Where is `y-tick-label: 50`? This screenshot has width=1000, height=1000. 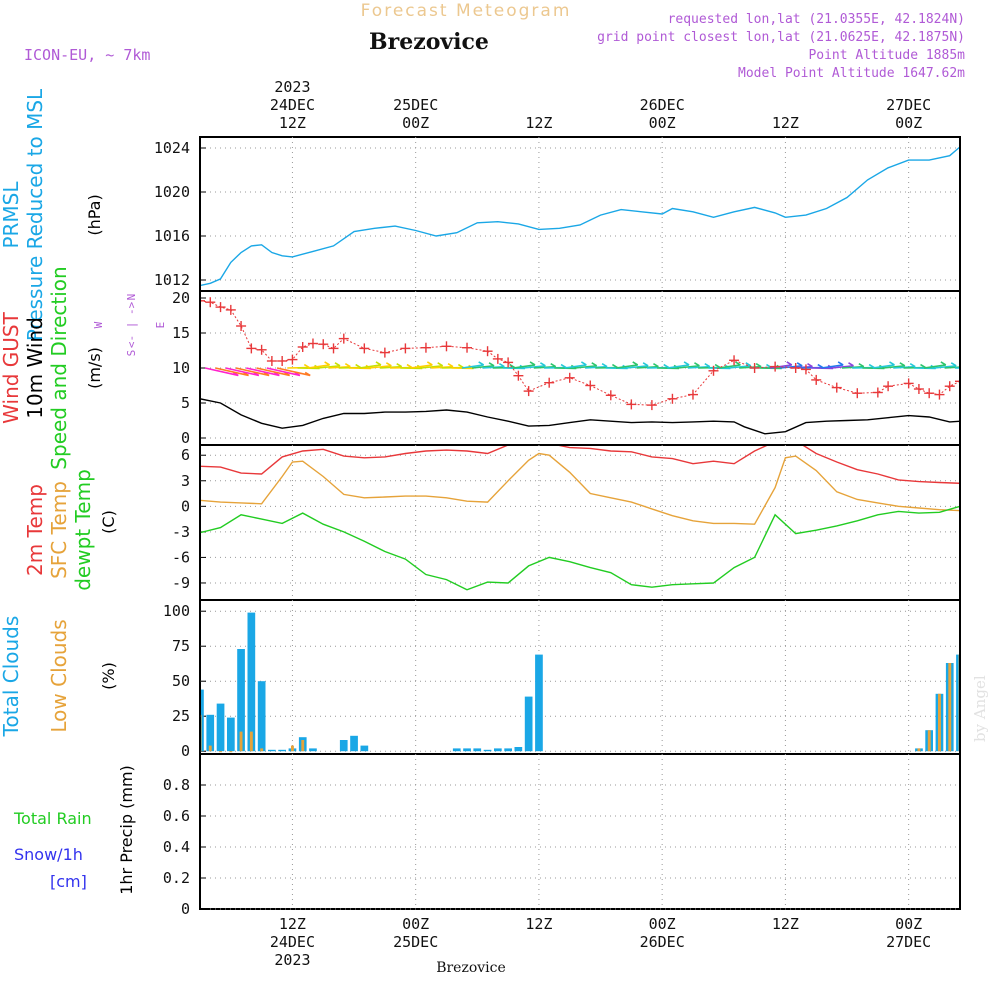 y-tick-label: 50 is located at coordinates (181, 681).